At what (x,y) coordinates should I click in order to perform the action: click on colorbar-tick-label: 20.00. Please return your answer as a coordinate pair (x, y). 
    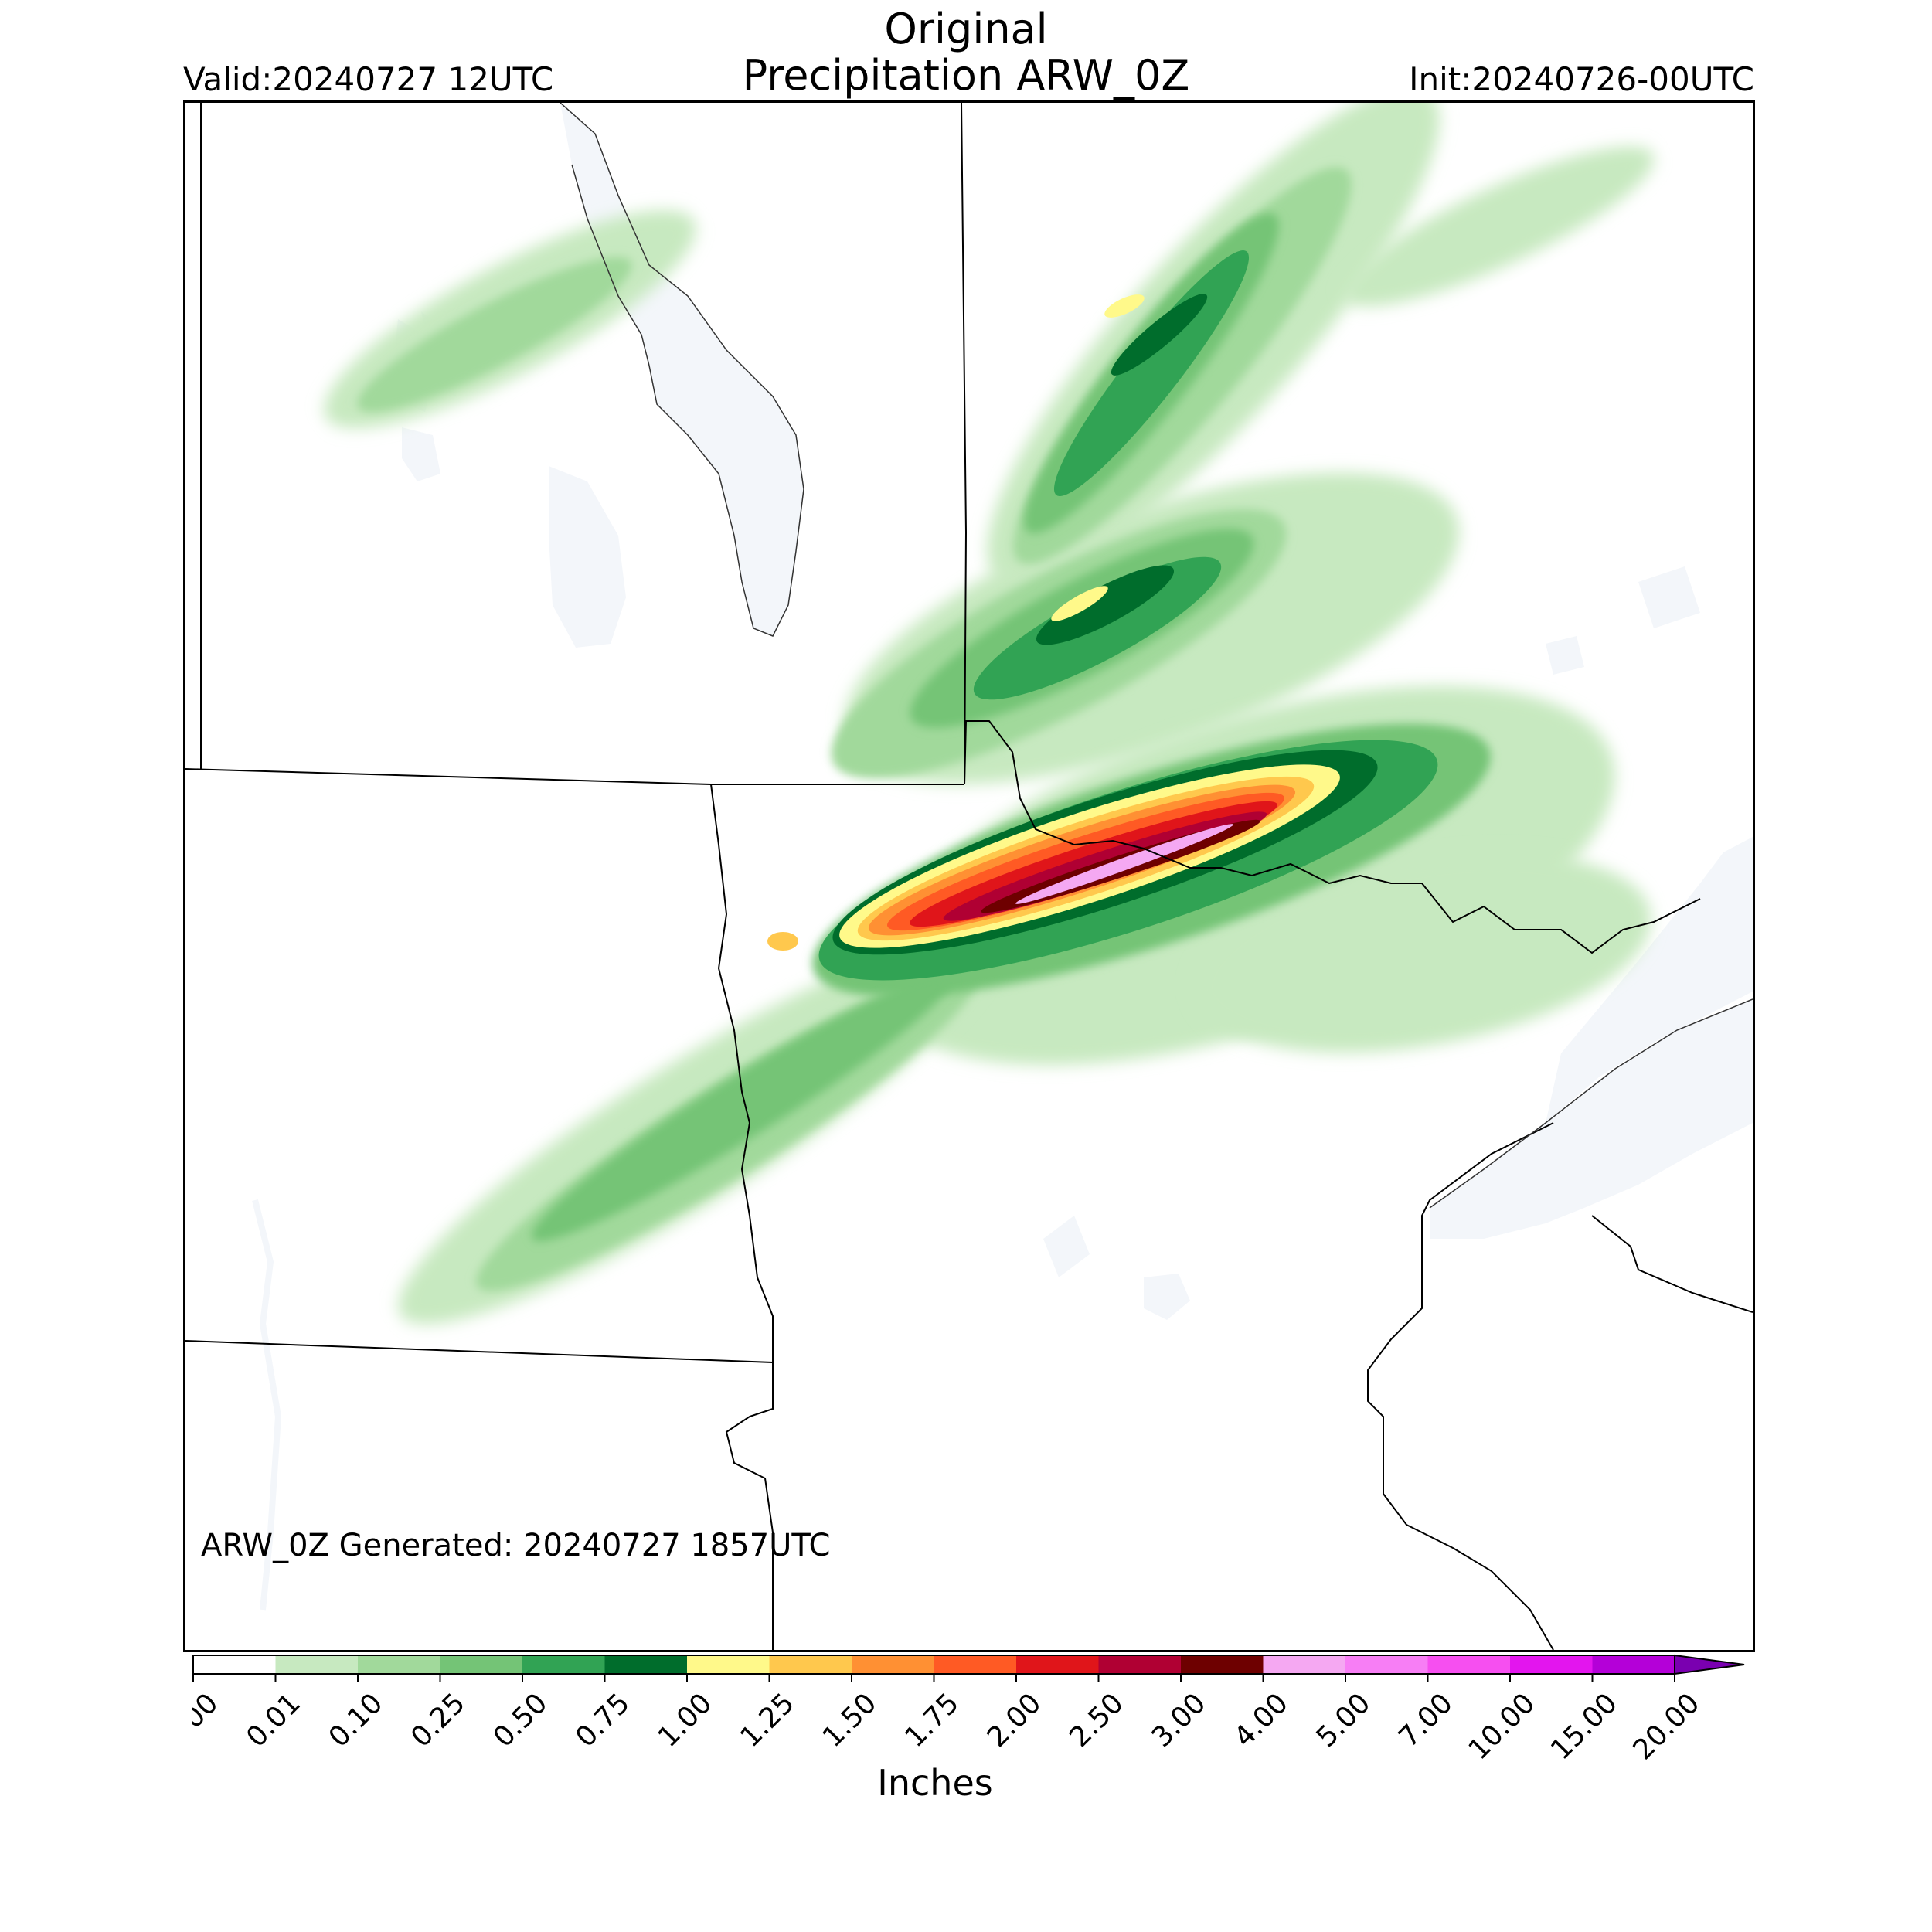
    Looking at the image, I should click on (1667, 1727).